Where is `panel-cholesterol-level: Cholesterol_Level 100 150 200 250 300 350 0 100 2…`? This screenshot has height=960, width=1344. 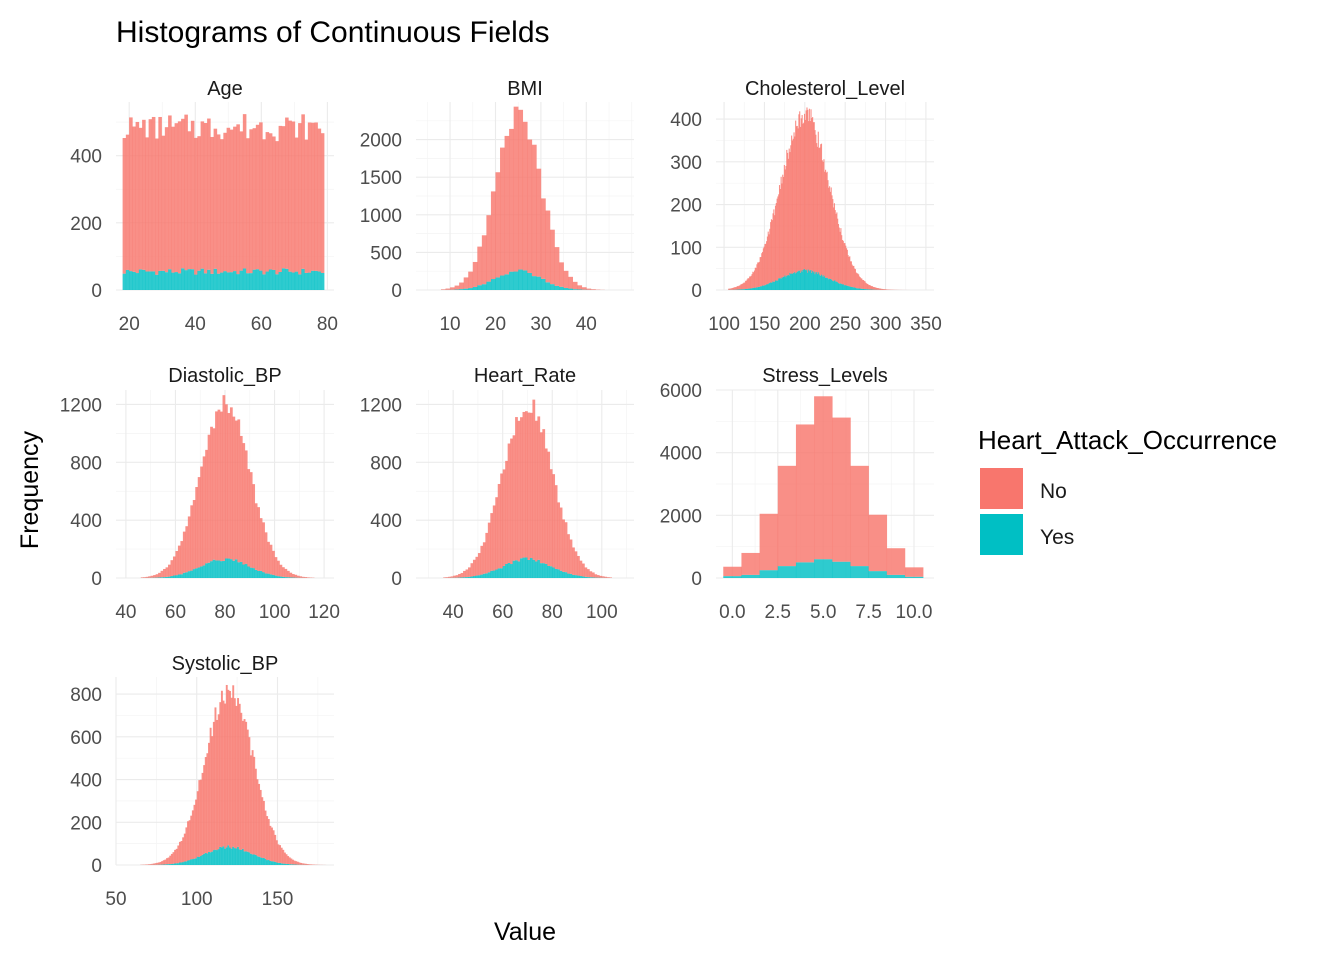 panel-cholesterol-level: Cholesterol_Level 100 150 200 250 300 350 0 100 2… is located at coordinates (805, 206).